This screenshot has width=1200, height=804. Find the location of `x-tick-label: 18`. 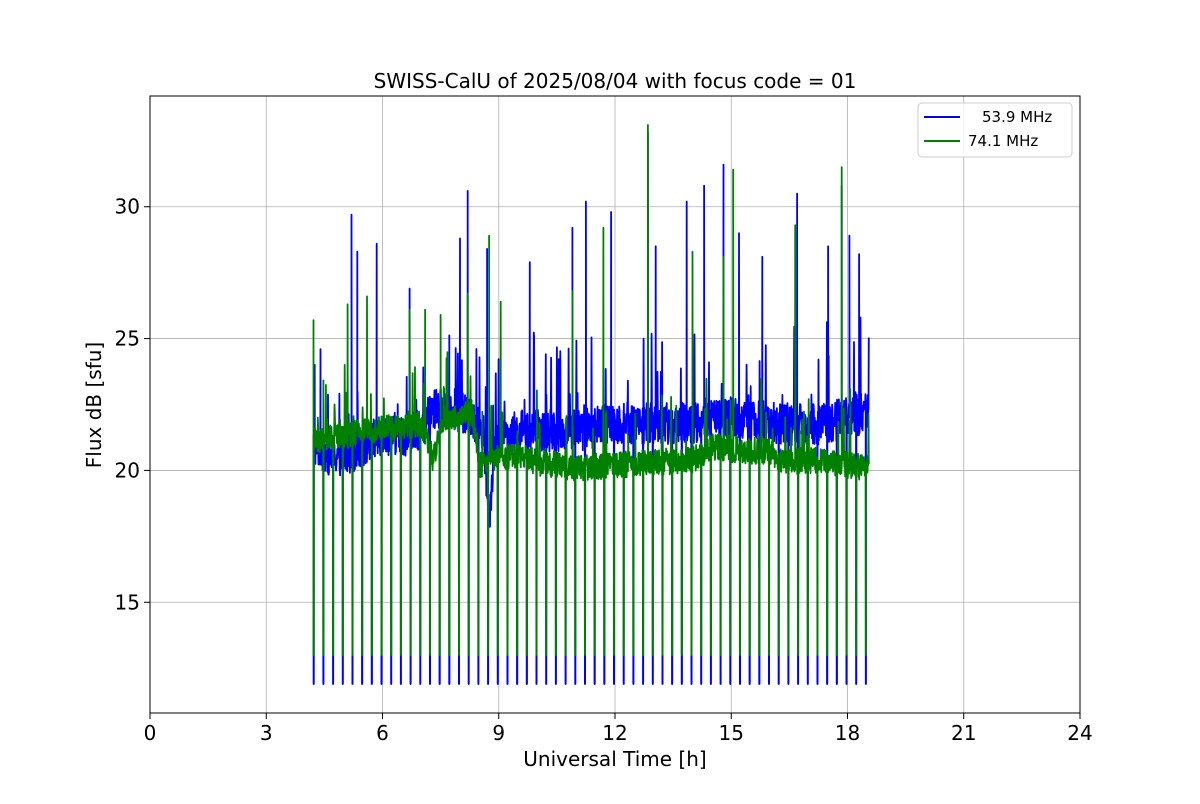

x-tick-label: 18 is located at coordinates (847, 733).